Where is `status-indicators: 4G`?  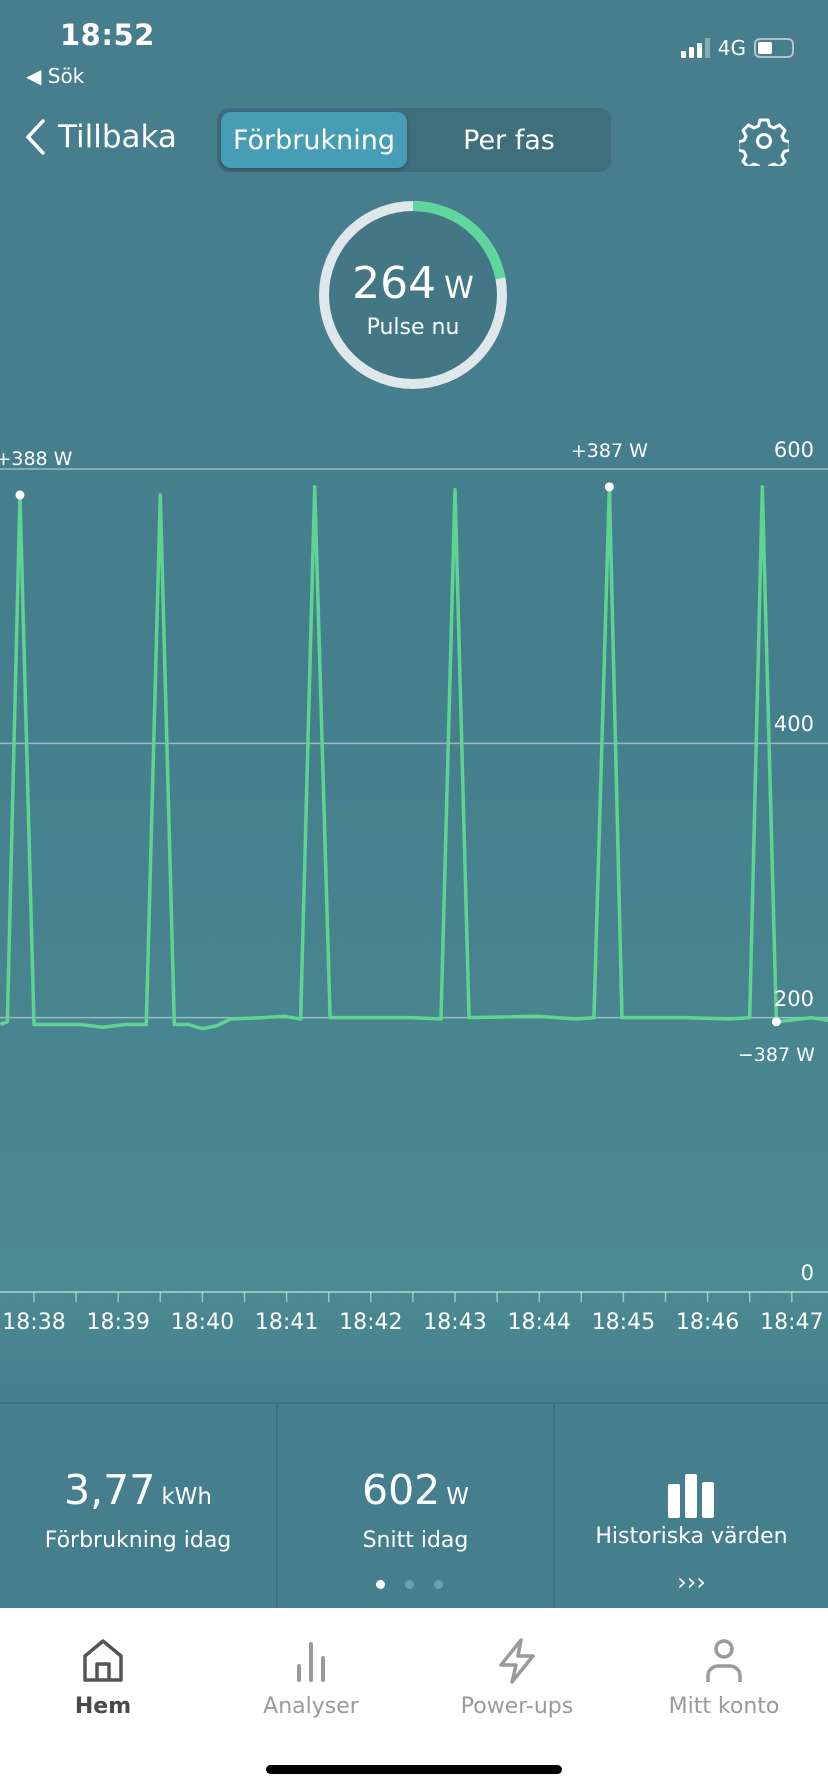
status-indicators: 4G is located at coordinates (737, 48).